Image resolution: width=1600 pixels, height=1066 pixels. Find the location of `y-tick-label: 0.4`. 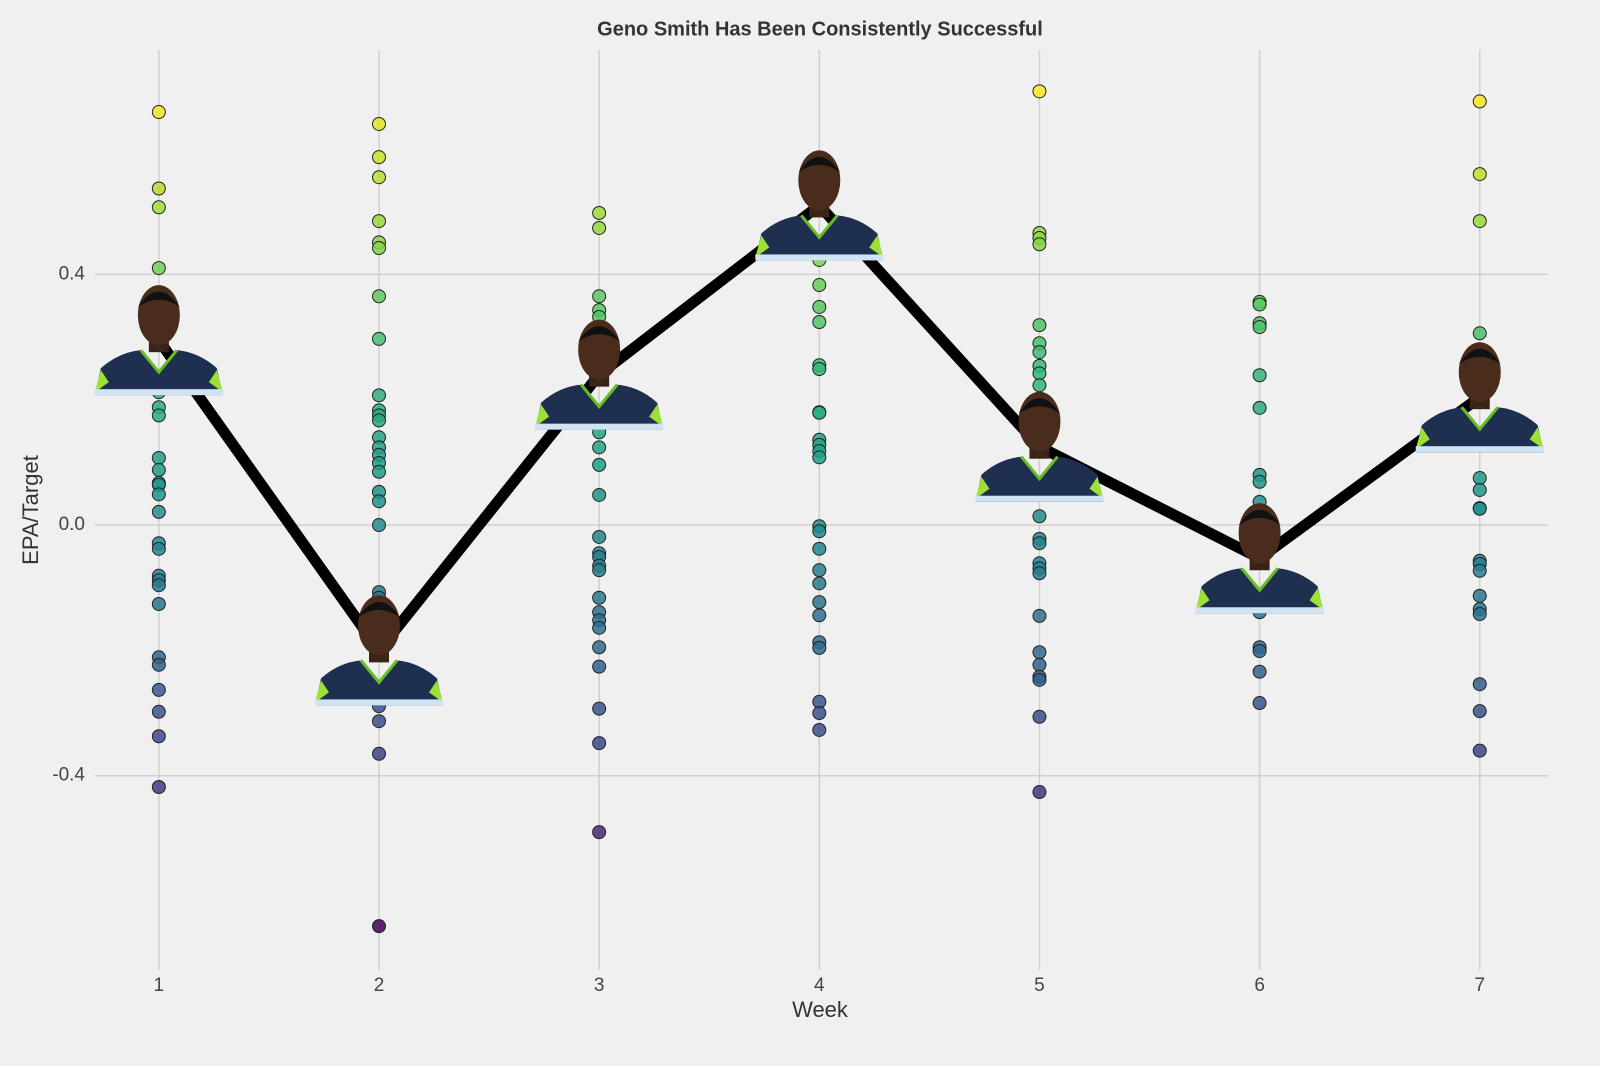

y-tick-label: 0.4 is located at coordinates (72, 273).